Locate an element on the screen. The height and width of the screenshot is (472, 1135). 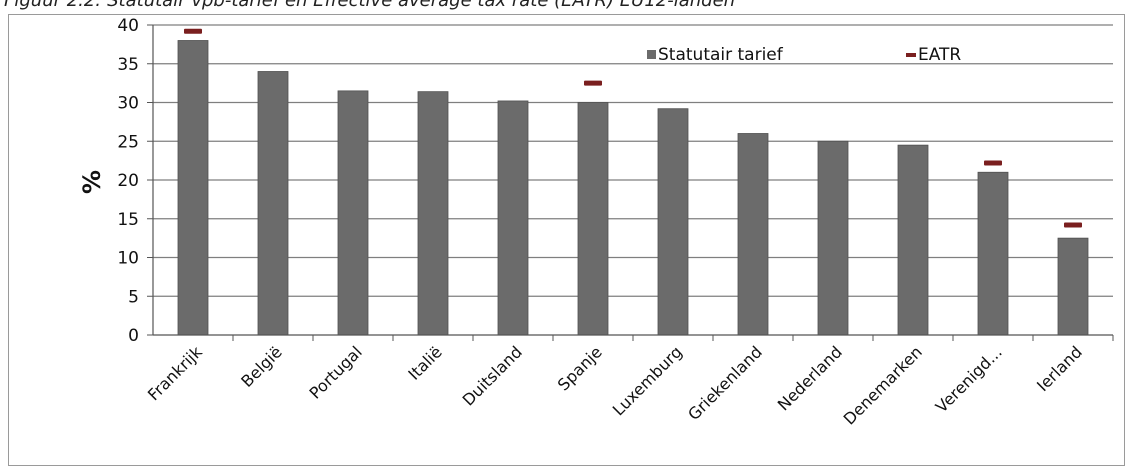
legend-label-statutair-tarief: Statutair tarief is located at coordinates (721, 55).